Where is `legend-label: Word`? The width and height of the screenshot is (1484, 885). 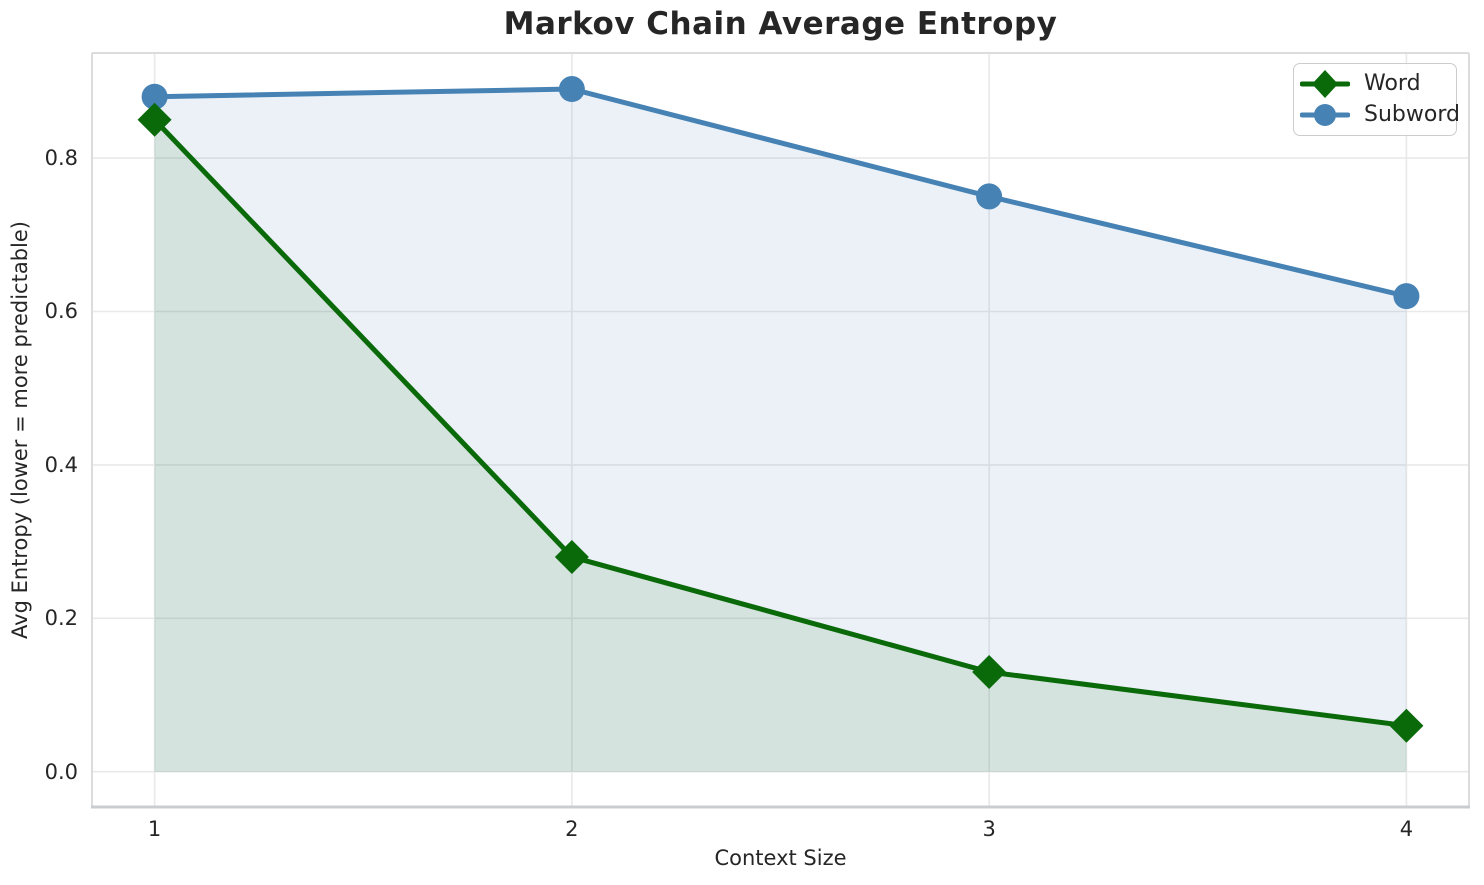
legend-label: Word is located at coordinates (1392, 83).